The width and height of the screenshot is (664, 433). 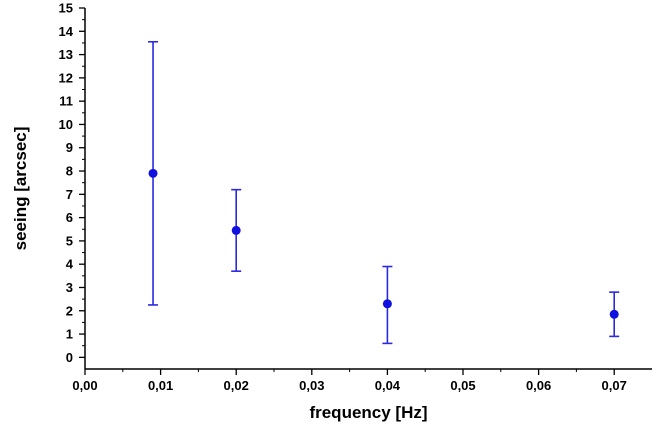 I want to click on x-ticks: 0,00 0,01 0,02 0,03 0,04 0,05 0,06 0,07, so click(x=349, y=381).